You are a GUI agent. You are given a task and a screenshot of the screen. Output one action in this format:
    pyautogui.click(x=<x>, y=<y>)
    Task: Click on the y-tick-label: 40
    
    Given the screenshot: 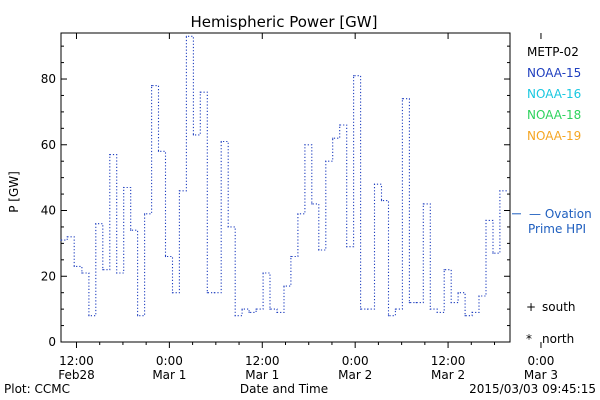 What is the action you would take?
    pyautogui.click(x=48, y=211)
    